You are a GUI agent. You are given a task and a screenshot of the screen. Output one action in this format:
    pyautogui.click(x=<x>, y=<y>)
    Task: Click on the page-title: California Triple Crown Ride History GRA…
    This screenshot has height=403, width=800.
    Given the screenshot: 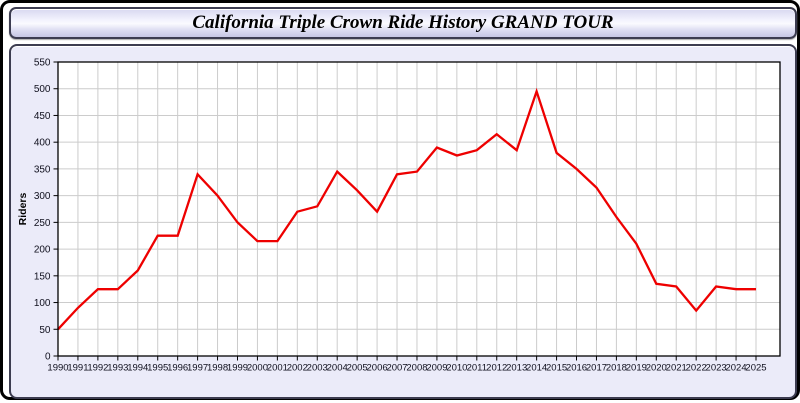 What is the action you would take?
    pyautogui.click(x=403, y=22)
    